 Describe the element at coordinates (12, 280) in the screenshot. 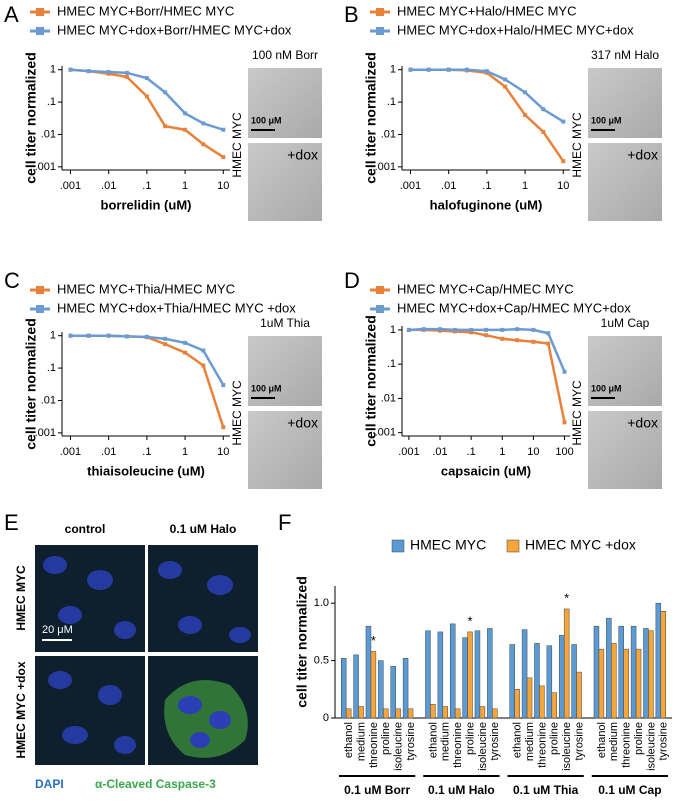

I see `panel-letter: C` at that location.